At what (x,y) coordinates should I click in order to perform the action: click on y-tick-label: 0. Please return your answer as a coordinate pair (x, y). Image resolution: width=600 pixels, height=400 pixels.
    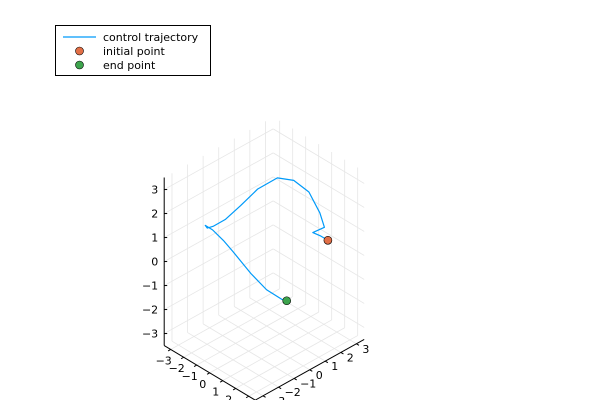
    Looking at the image, I should click on (319, 375).